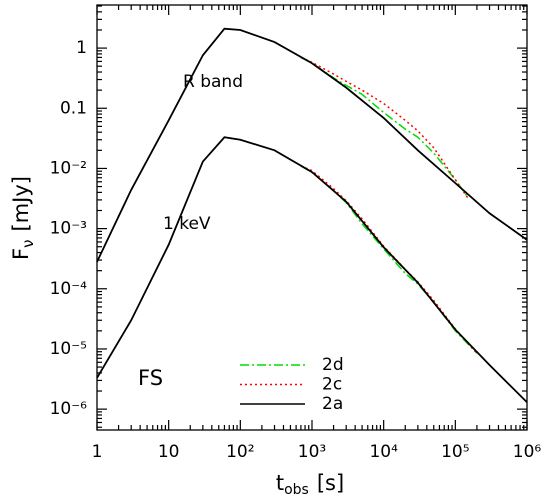 The image size is (545, 498). I want to click on y-label-unit: [mJy], so click(21, 203).